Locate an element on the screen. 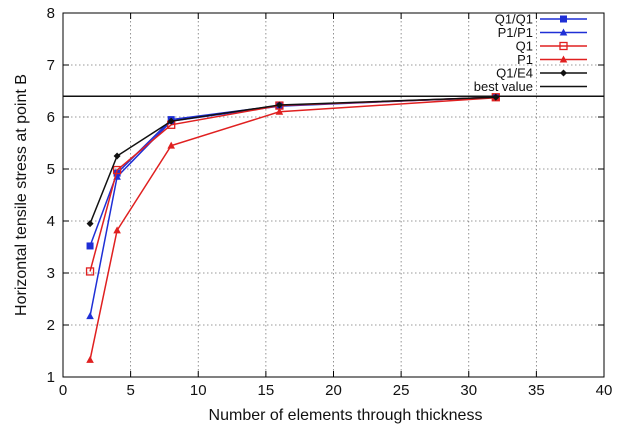  x-tick-label: 25 is located at coordinates (401, 390).